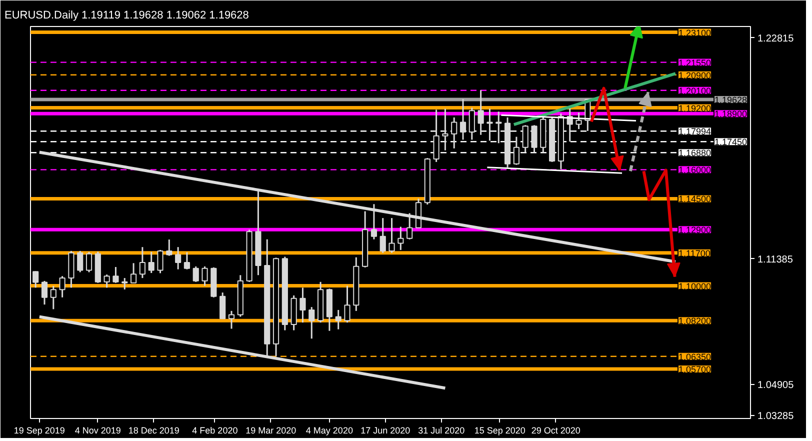 The width and height of the screenshot is (812, 441). Describe the element at coordinates (731, 99) in the screenshot. I see `ref-line-label: 1.19628` at that location.